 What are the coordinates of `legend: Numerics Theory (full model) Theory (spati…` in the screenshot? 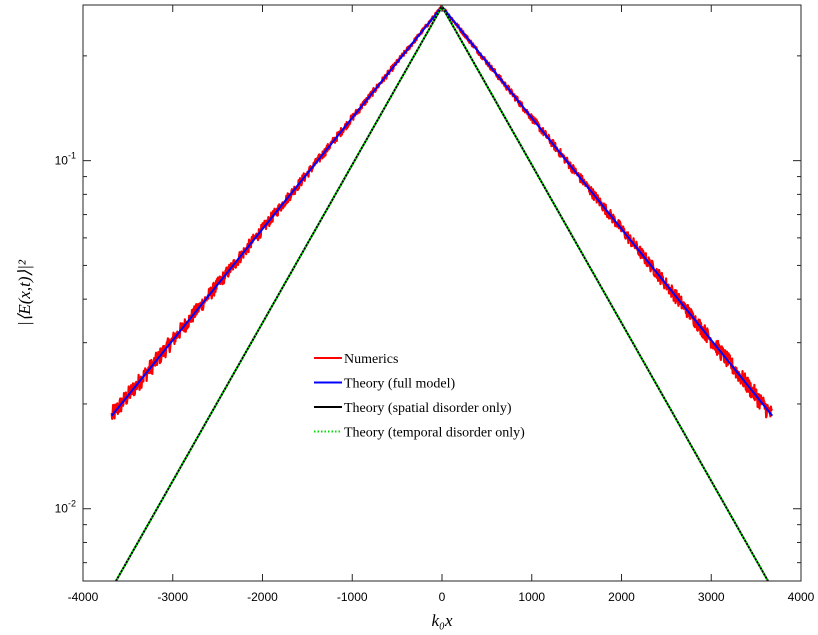 It's located at (419, 396).